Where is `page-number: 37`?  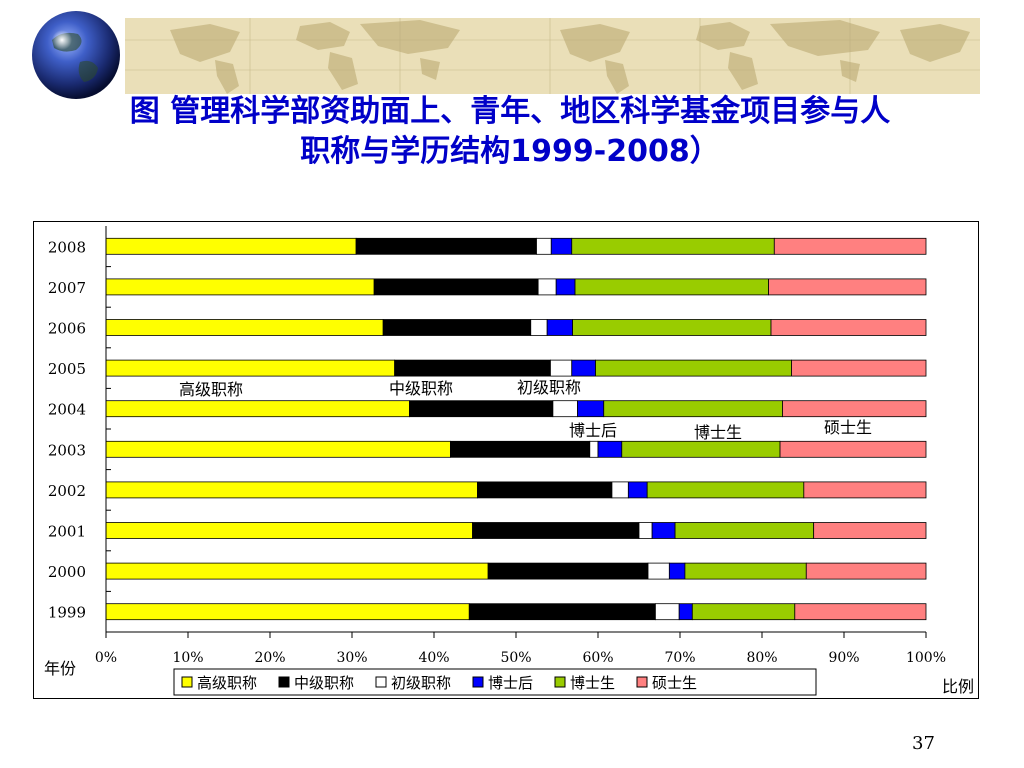 page-number: 37 is located at coordinates (923, 743).